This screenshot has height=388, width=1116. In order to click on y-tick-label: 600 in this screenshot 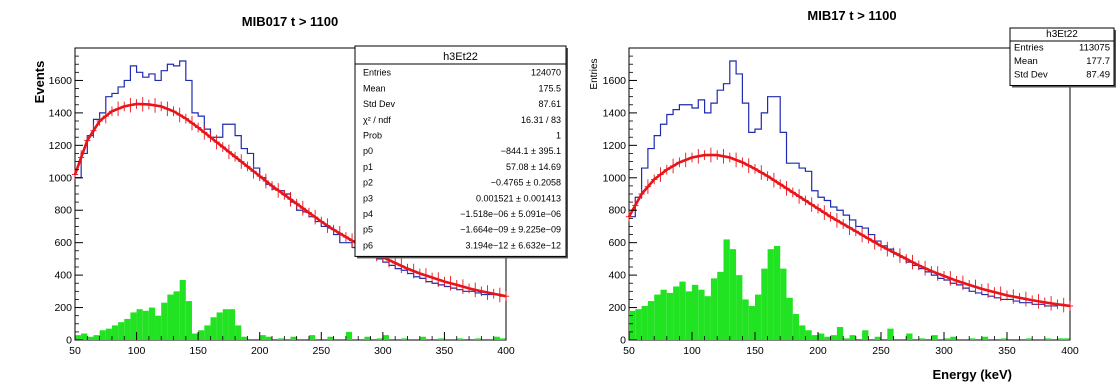, I will do `click(617, 243)`.